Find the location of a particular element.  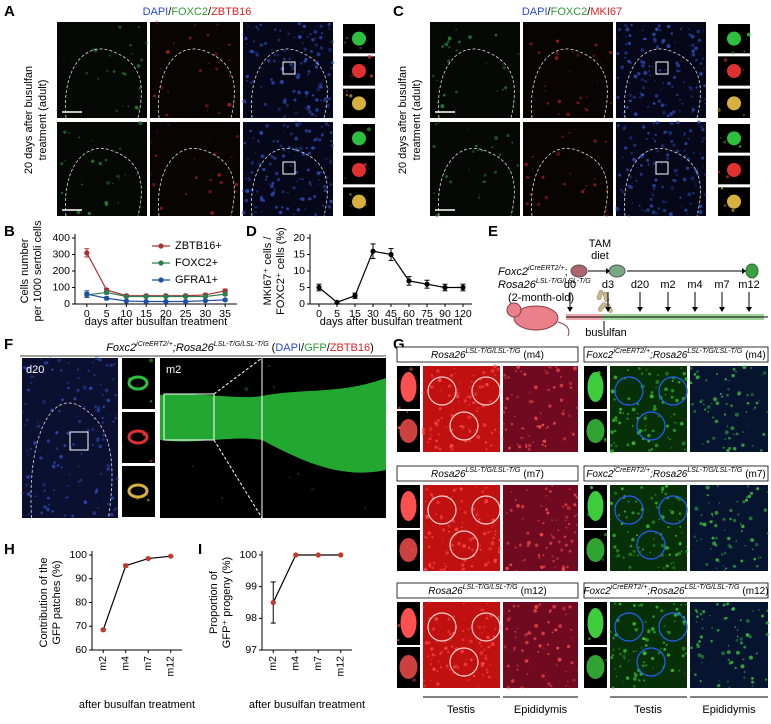

y-tick-label: 100 is located at coordinates (61, 287).